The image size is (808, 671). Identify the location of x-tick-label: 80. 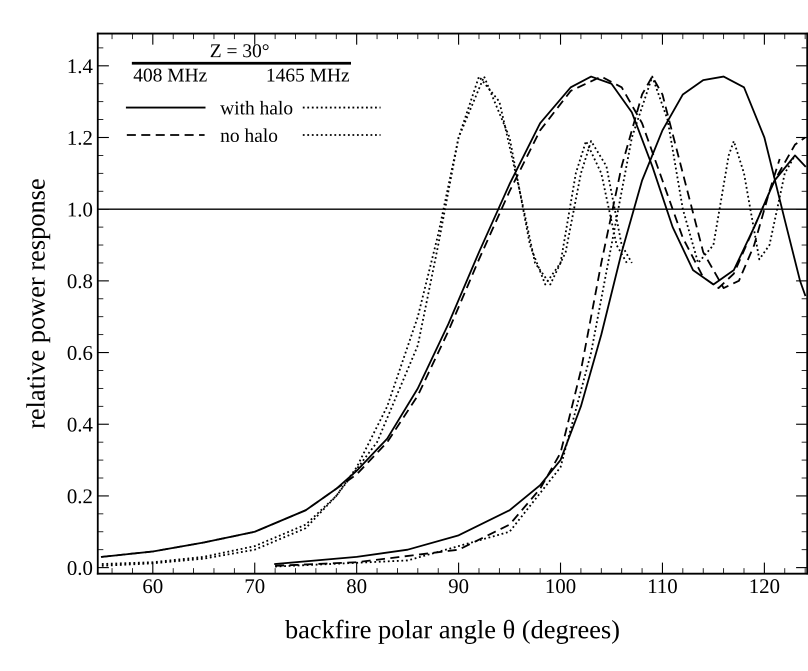
(356, 586).